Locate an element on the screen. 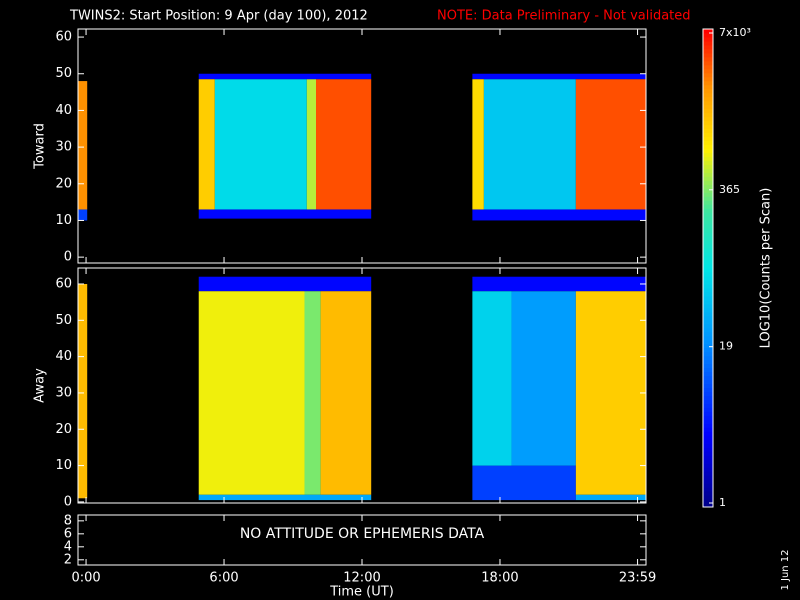 This screenshot has height=600, width=800. y-tick-label: 10 is located at coordinates (63, 220).